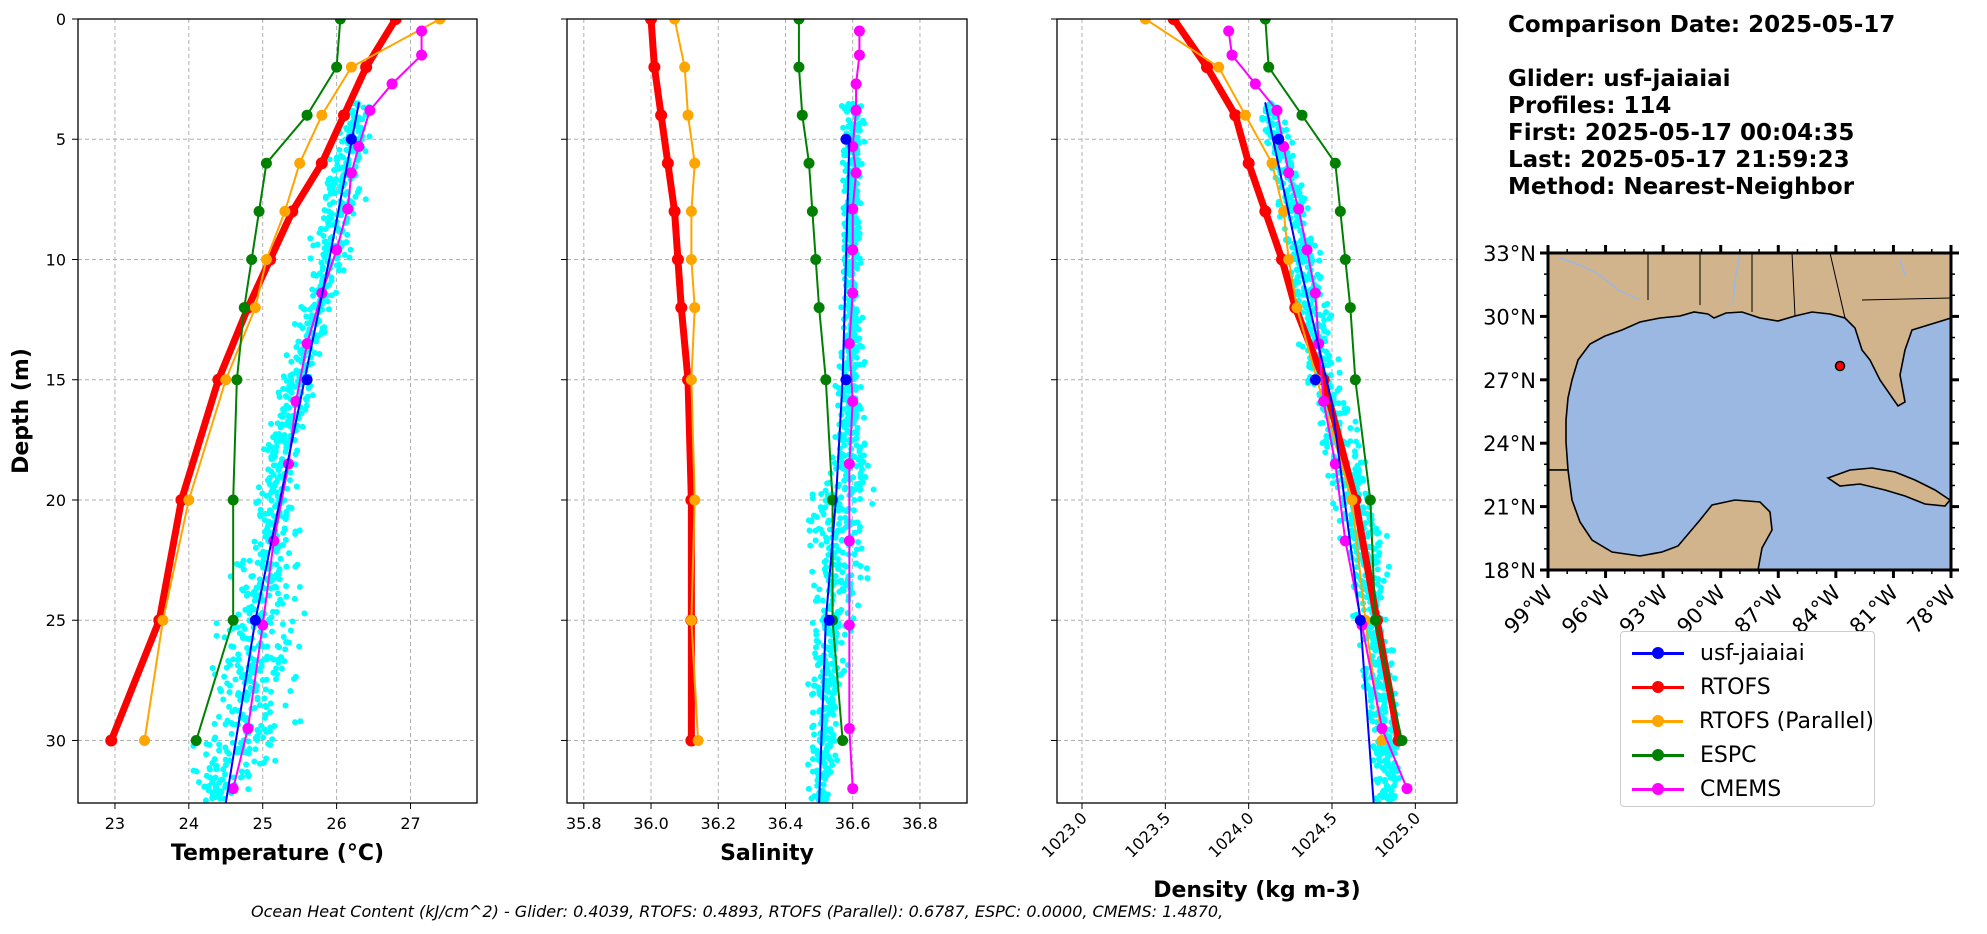 Image resolution: width=1987 pixels, height=934 pixels. Describe the element at coordinates (1747, 653) in the screenshot. I see `legend-item-glider: usf-jaiaiai` at that location.